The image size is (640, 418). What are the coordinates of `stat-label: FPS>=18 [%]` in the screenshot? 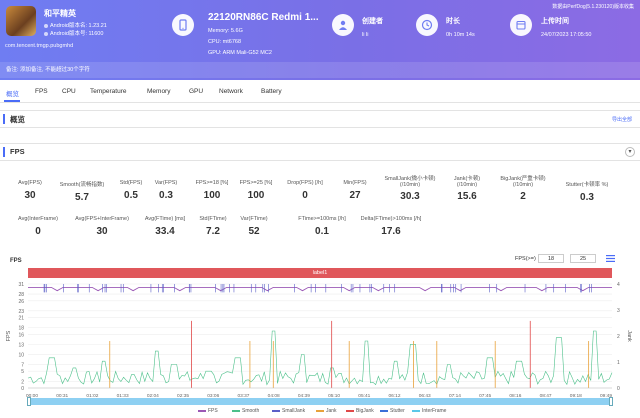 It's located at (212, 183).